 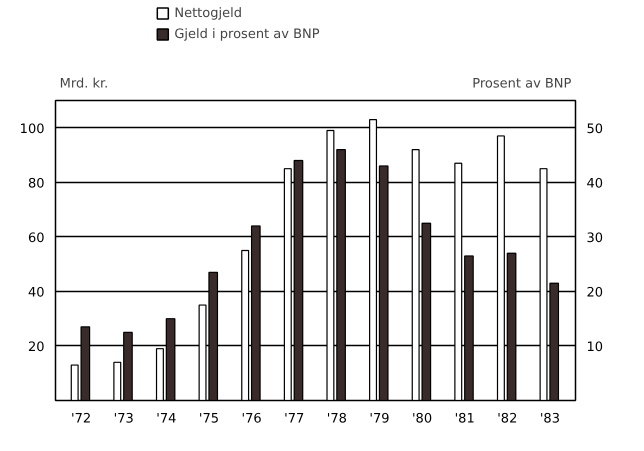 I want to click on x-tick-label: '80, so click(x=422, y=419).